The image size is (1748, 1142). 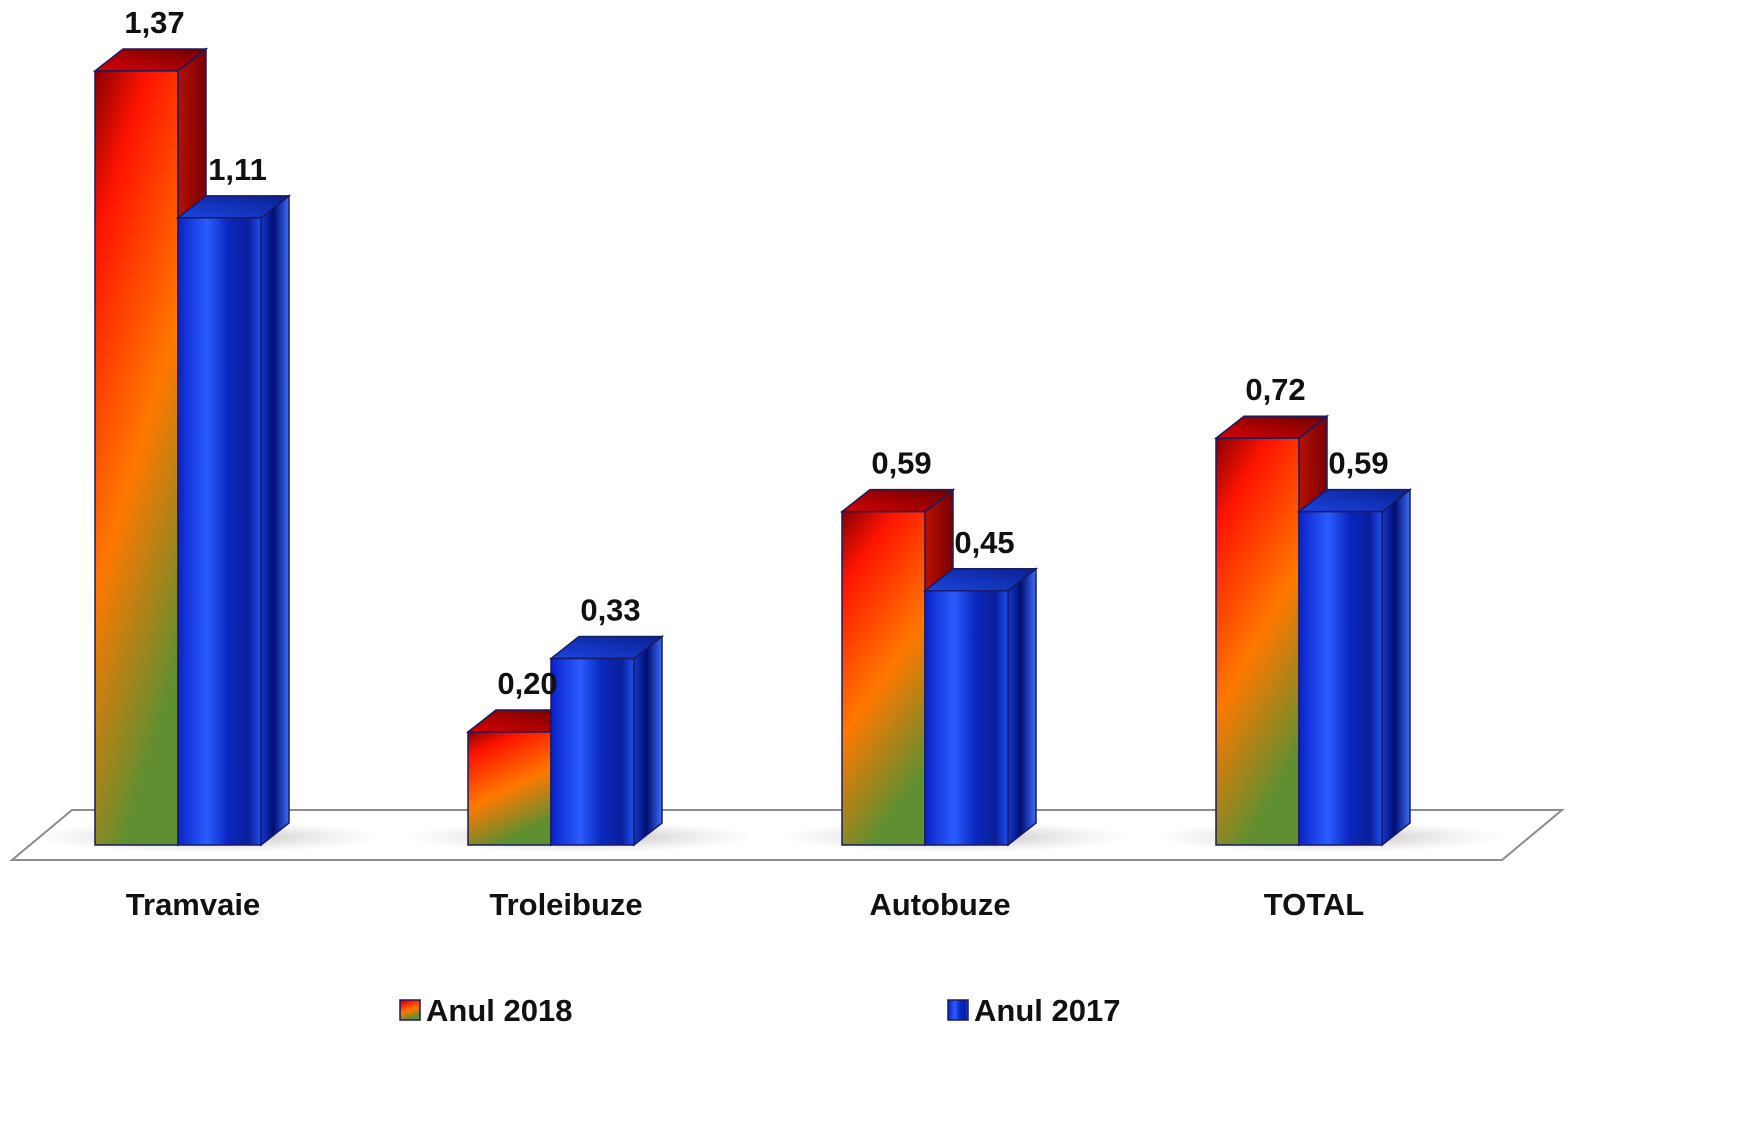 I want to click on bar-total-anul-2017-side, so click(x=1396, y=667).